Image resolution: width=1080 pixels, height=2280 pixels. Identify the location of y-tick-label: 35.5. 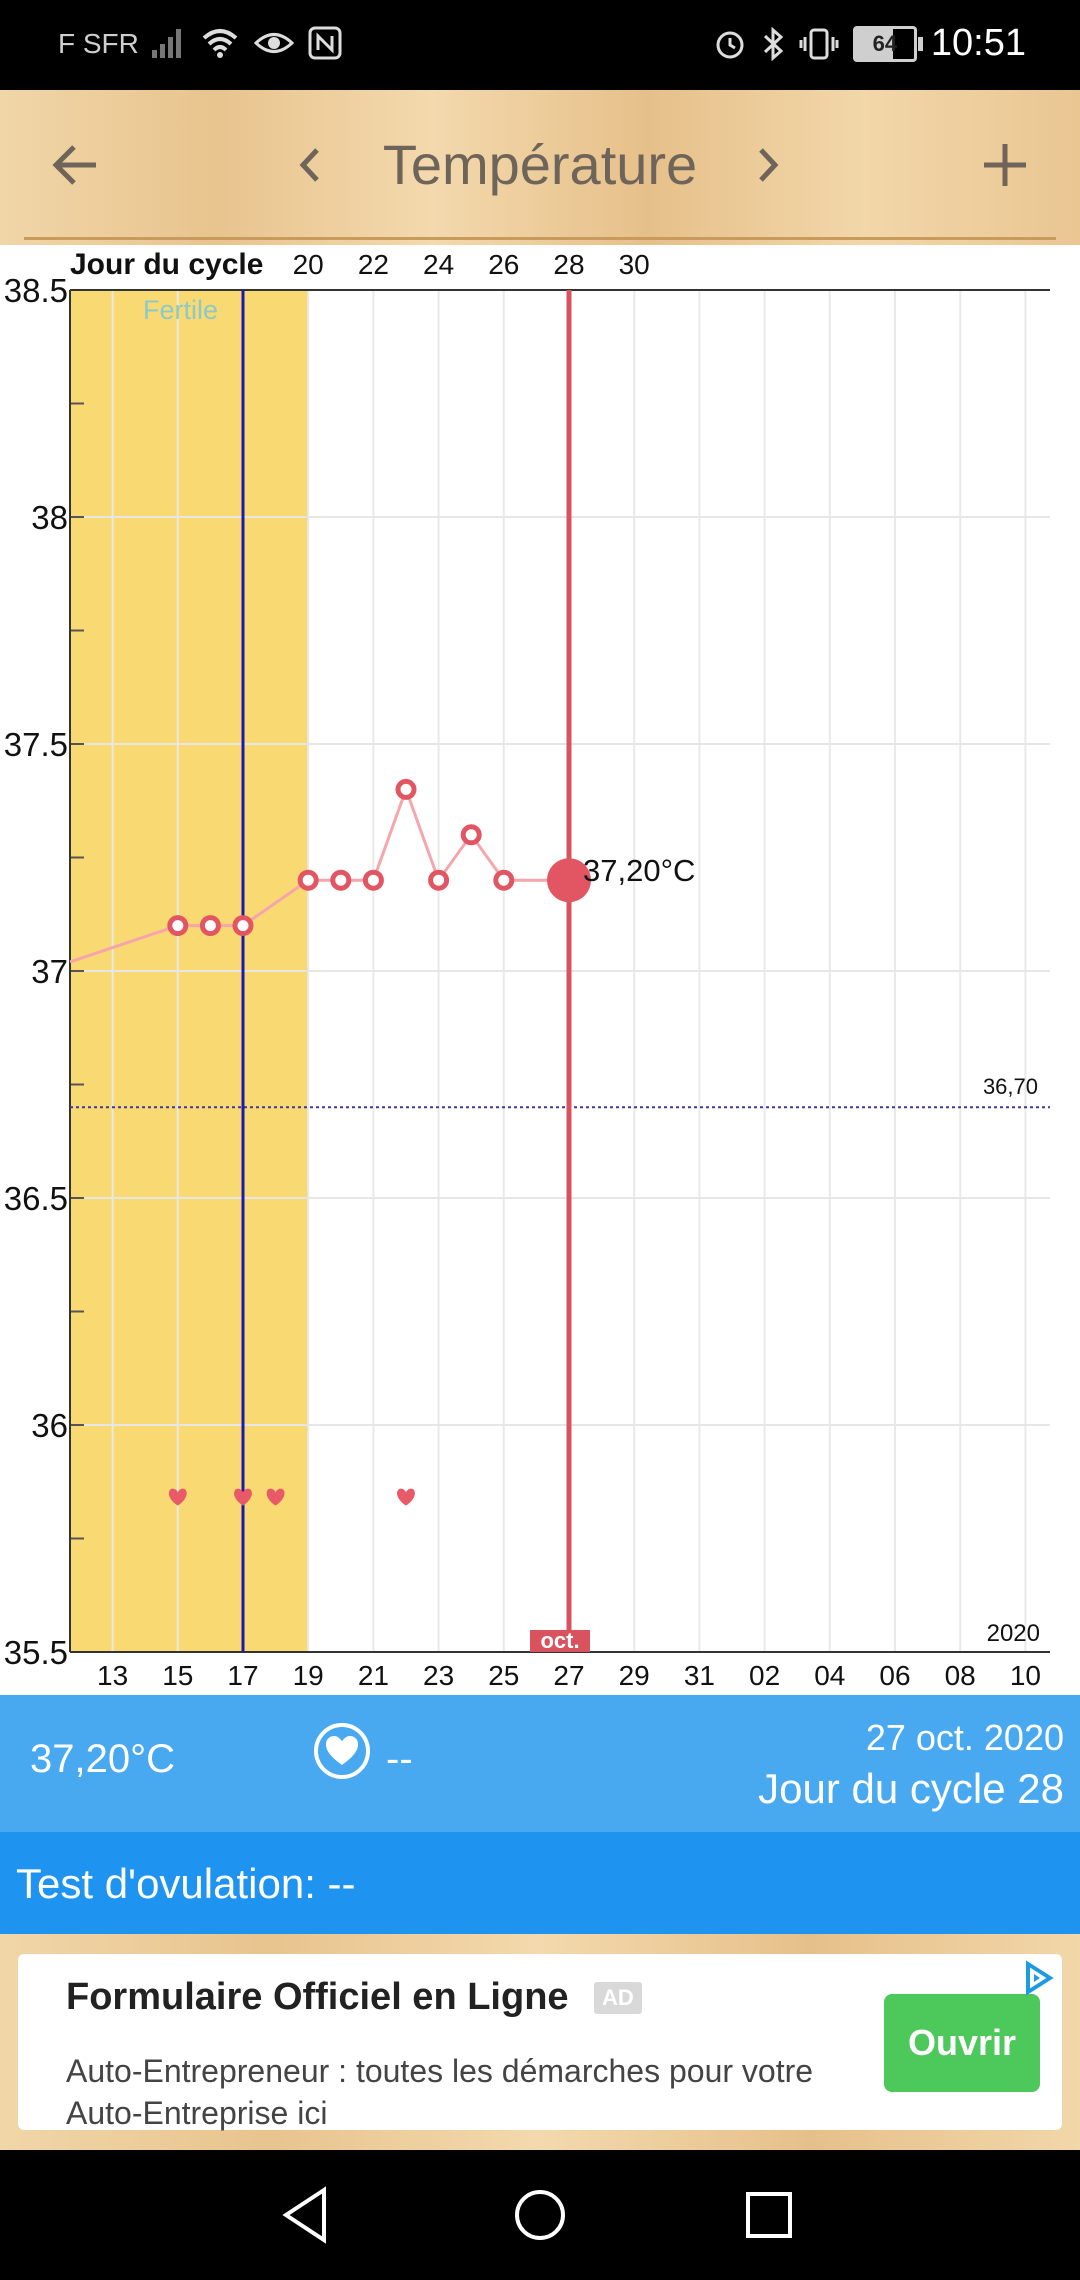
(36, 1652).